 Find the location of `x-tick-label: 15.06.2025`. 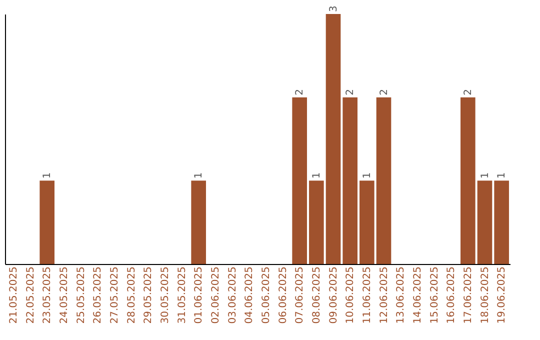

x-tick-label: 15.06.2025 is located at coordinates (434, 295).